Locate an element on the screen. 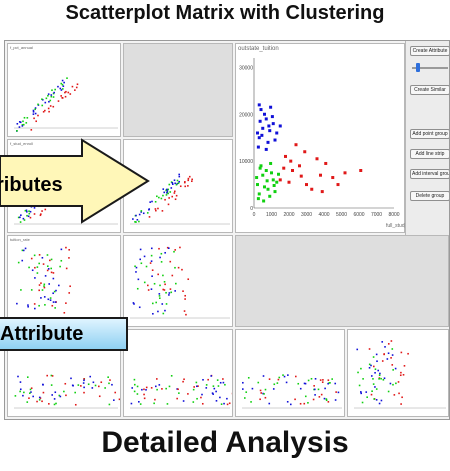 This screenshot has width=450, height=471. similarity-slider-thumb is located at coordinates (418, 67).